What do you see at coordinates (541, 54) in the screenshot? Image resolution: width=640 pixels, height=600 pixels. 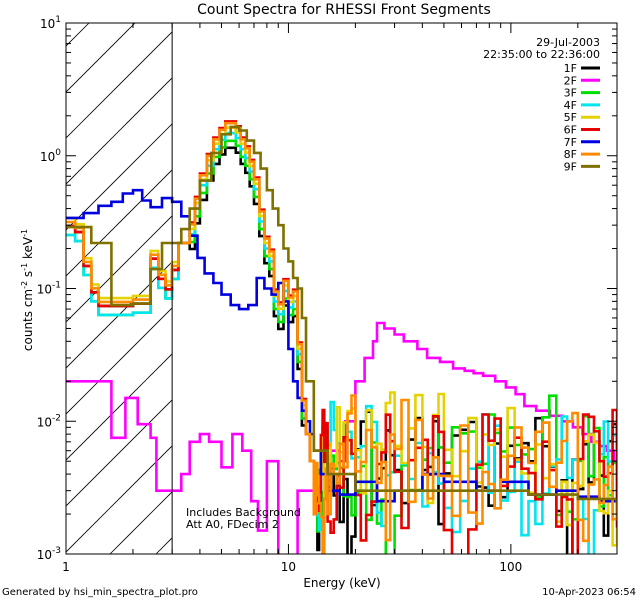 I see `observation-time-range: 22:35:00 to 22:36:00` at bounding box center [541, 54].